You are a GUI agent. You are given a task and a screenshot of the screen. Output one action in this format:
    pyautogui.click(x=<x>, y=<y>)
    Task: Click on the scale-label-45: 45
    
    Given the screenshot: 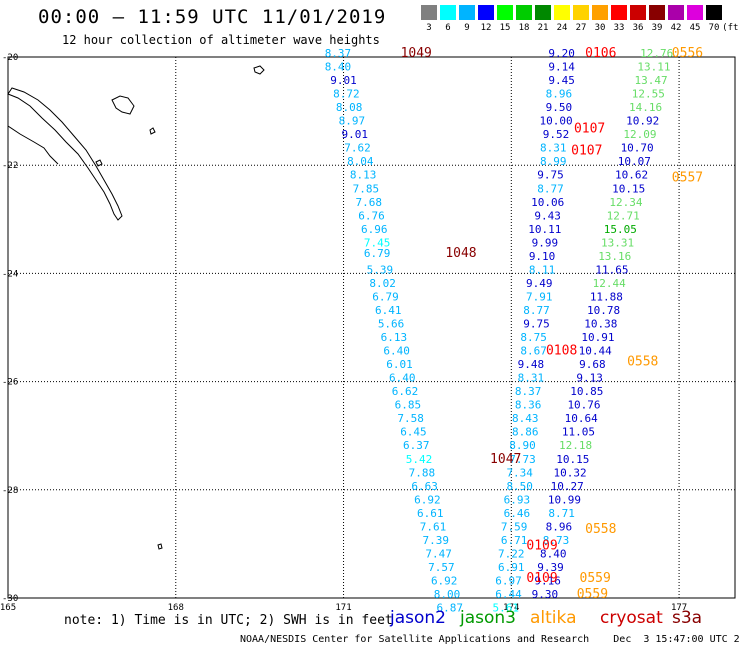 What is the action you would take?
    pyautogui.click(x=695, y=28)
    